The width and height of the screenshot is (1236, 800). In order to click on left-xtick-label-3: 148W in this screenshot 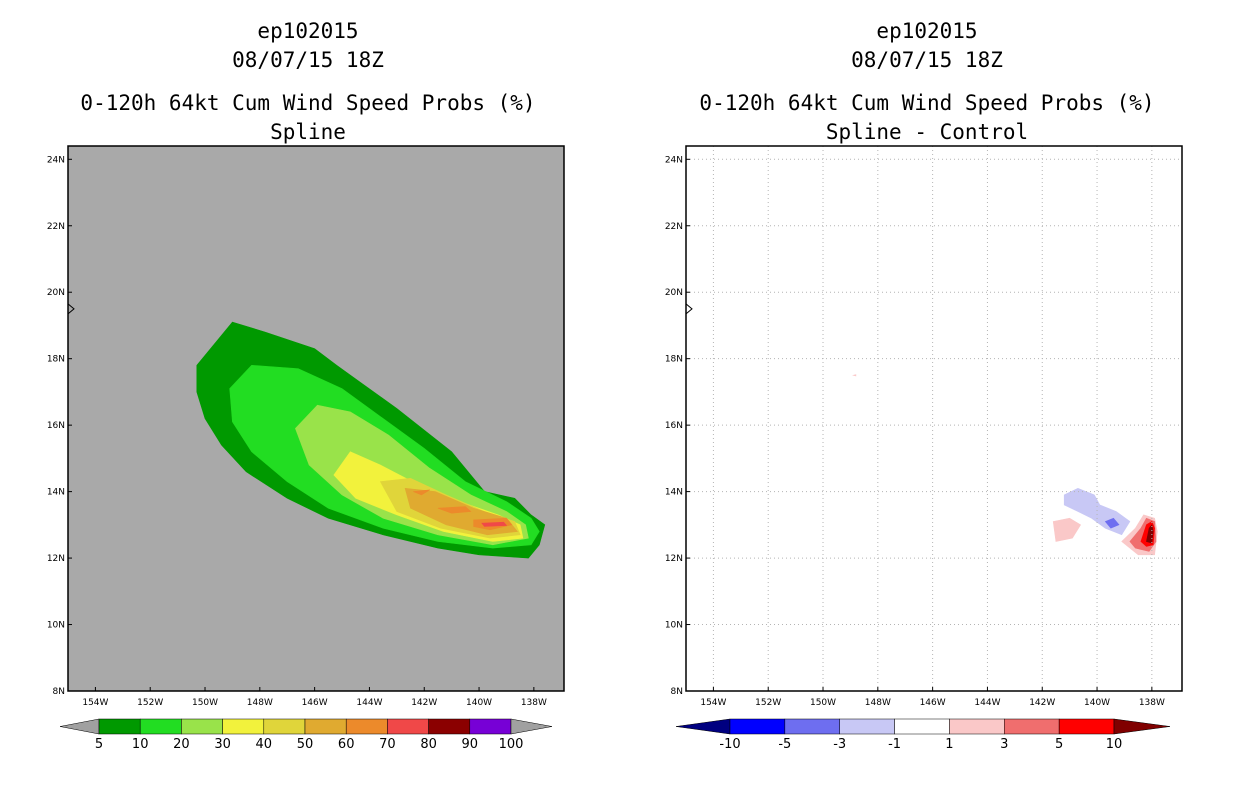, I will do `click(260, 703)`.